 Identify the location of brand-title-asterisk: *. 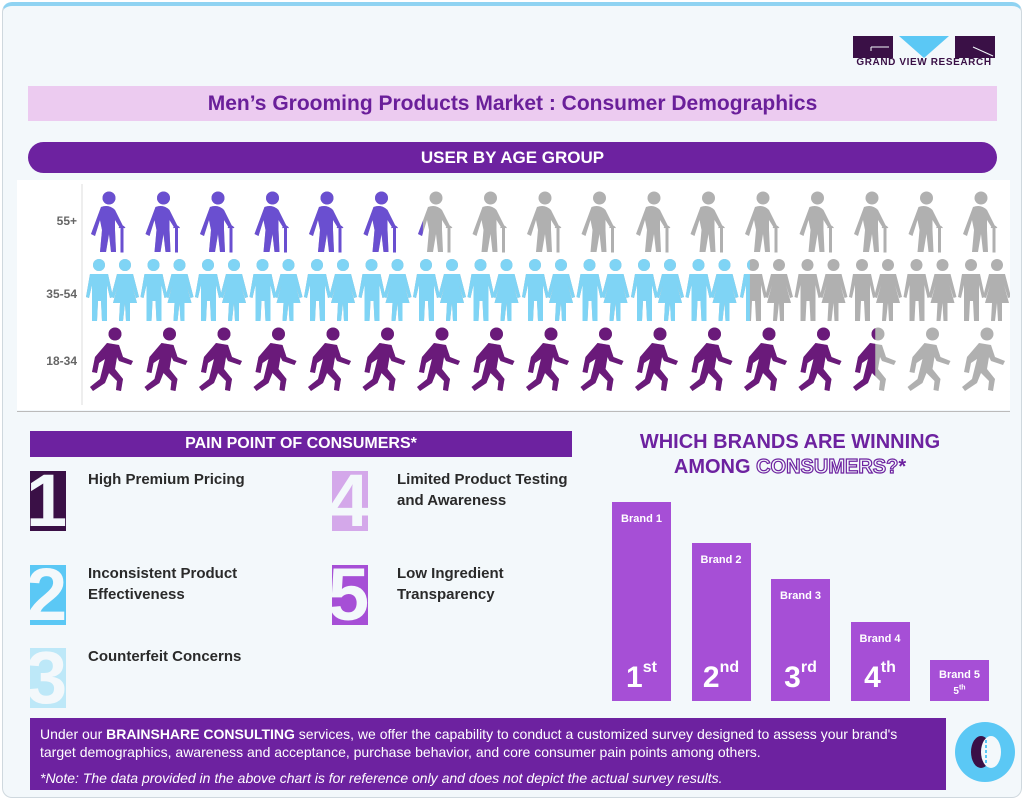
(902, 467).